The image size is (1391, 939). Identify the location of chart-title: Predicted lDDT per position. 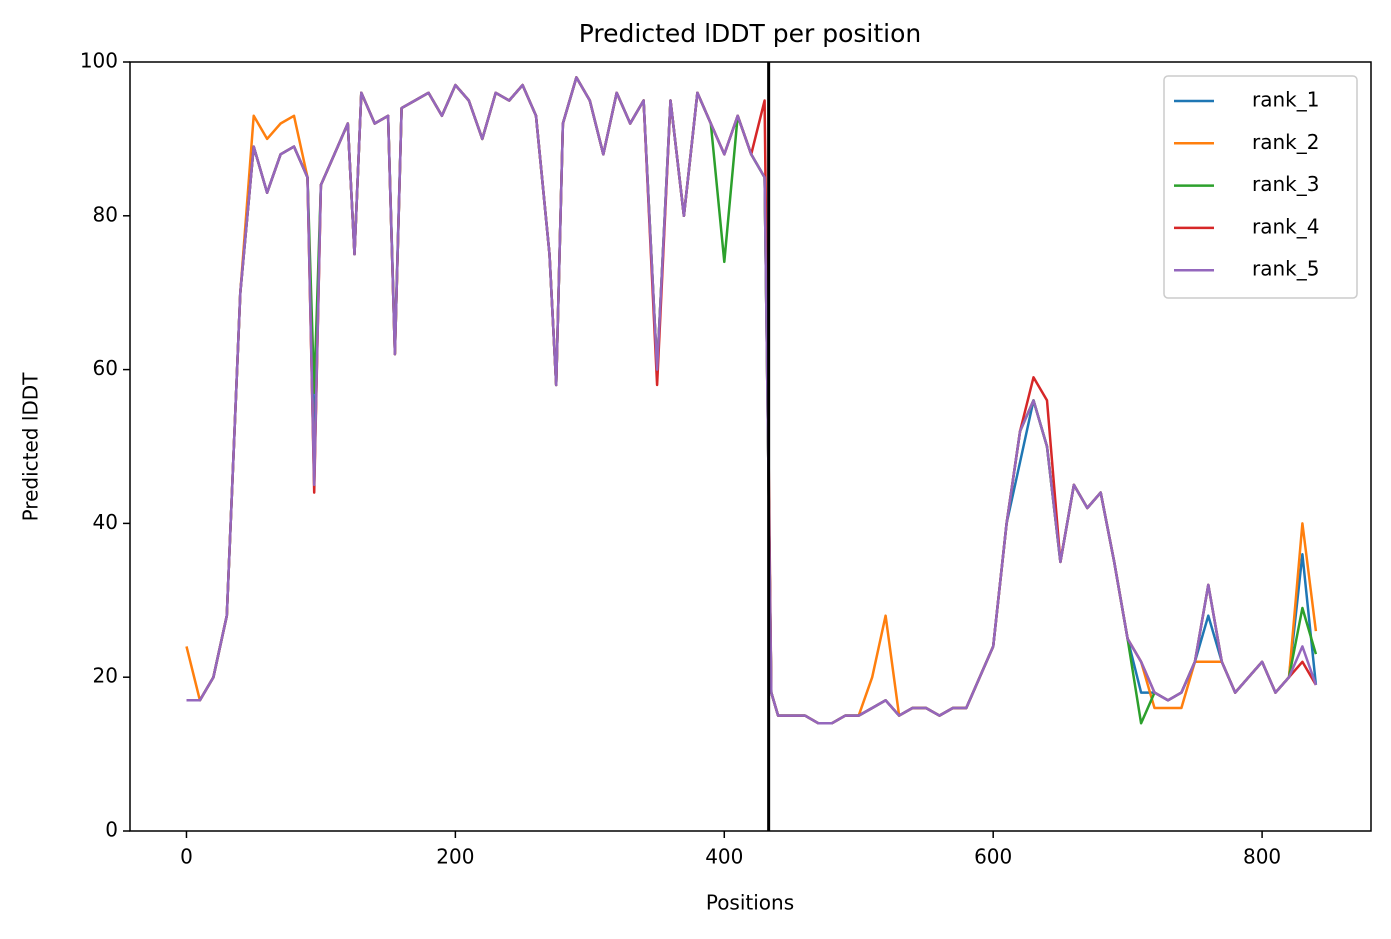
(750, 33).